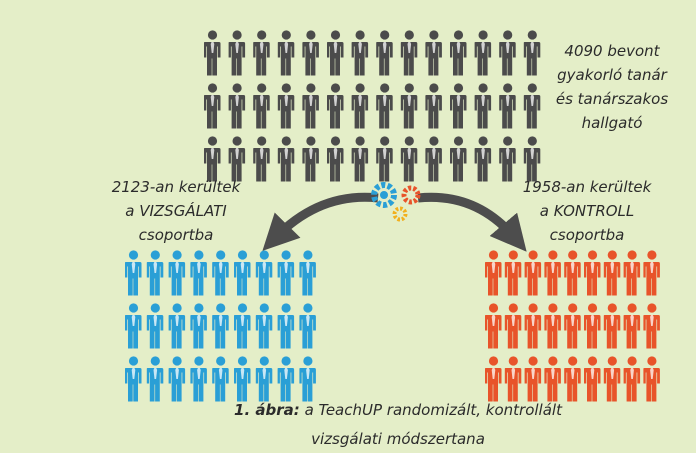 This screenshot has height=453, width=696. What do you see at coordinates (588, 187) in the screenshot?
I see `control_group-line: 1958-an kerültek` at bounding box center [588, 187].